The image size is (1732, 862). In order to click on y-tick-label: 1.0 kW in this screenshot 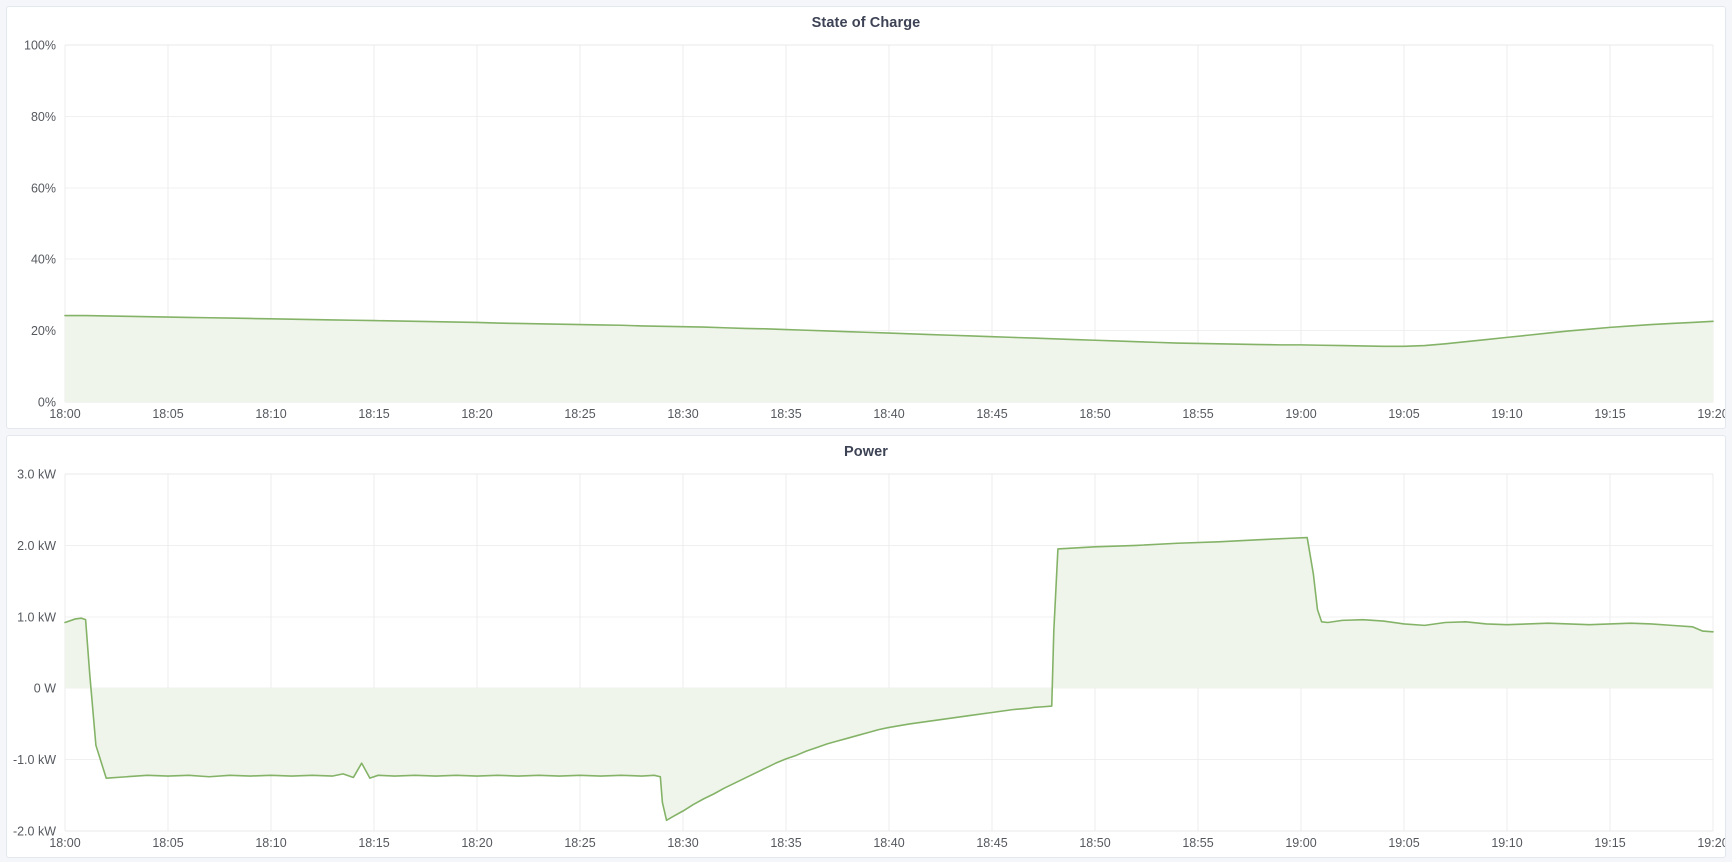, I will do `click(36, 617)`.